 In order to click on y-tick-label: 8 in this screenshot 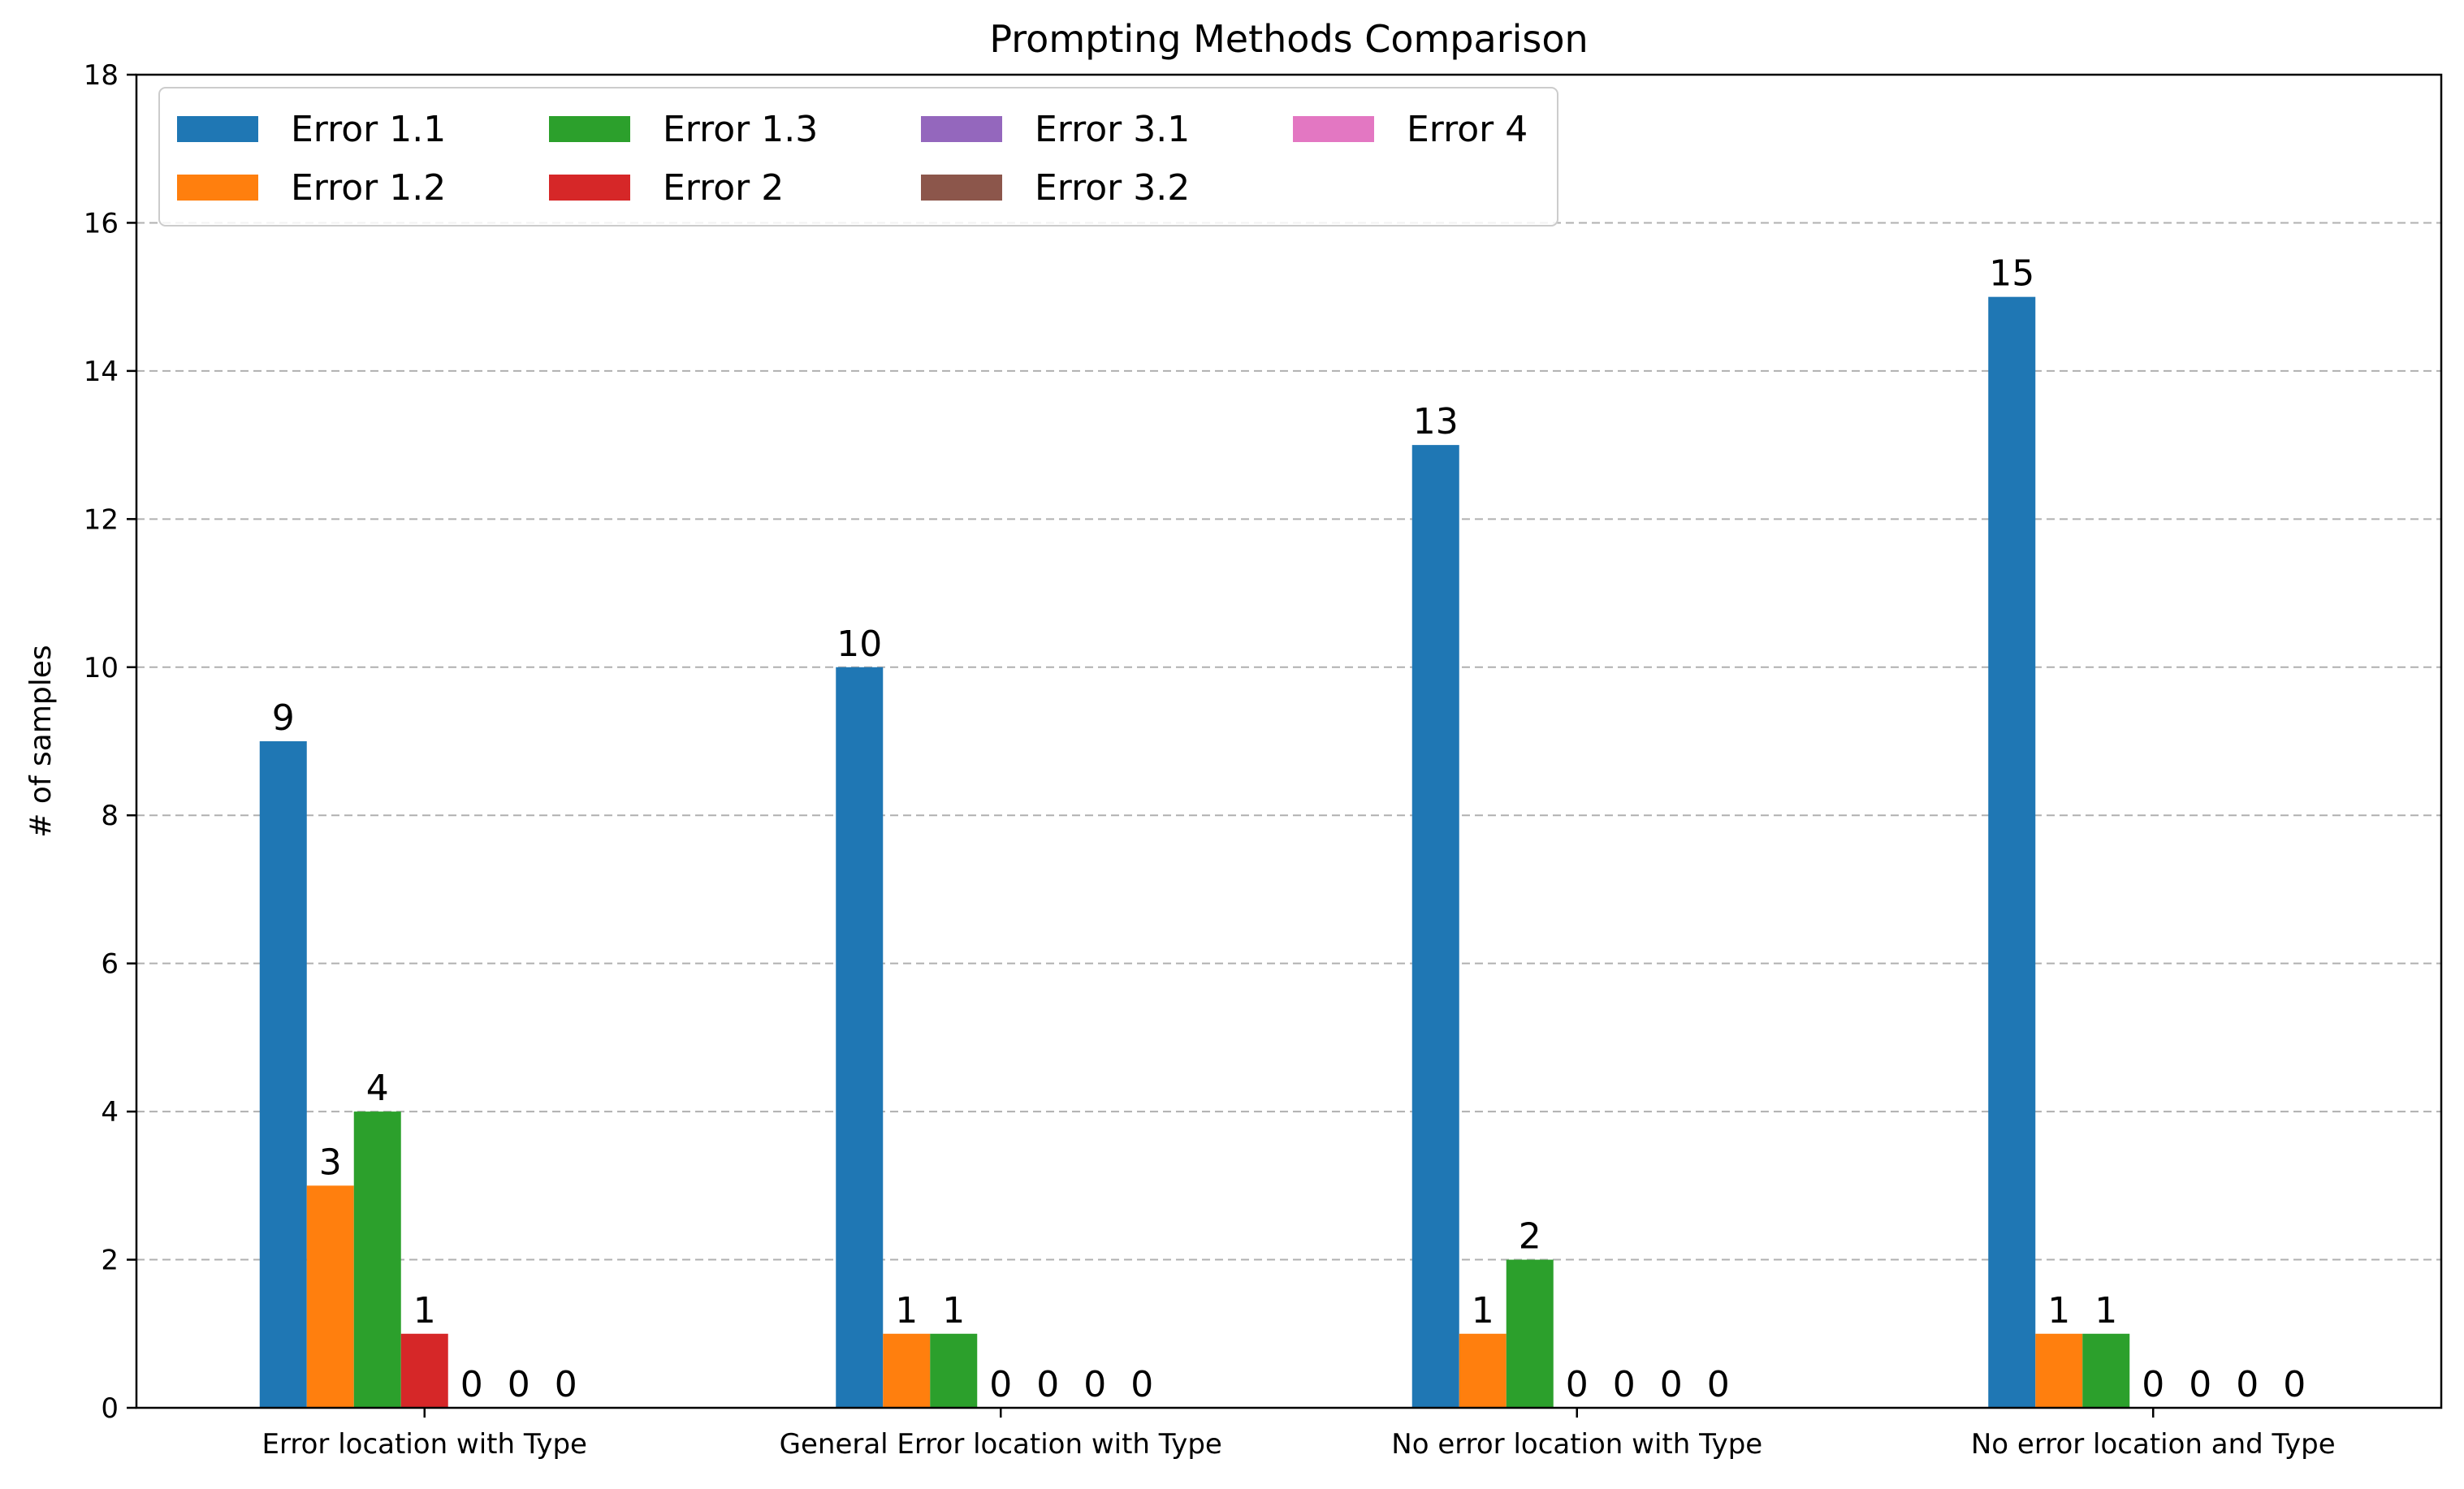, I will do `click(110, 816)`.